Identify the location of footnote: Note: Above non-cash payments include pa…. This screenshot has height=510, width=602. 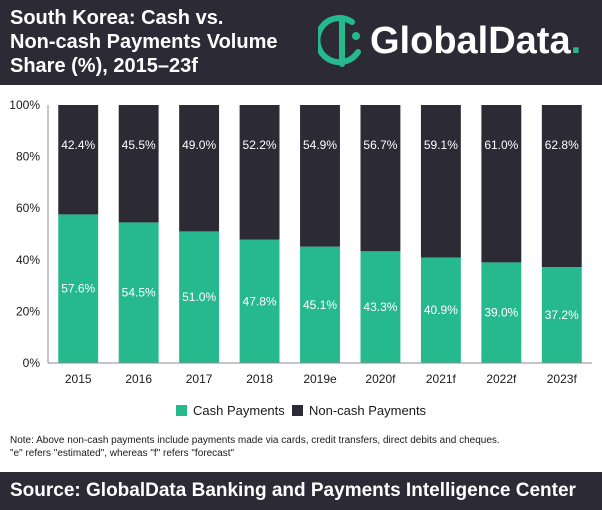
(255, 447).